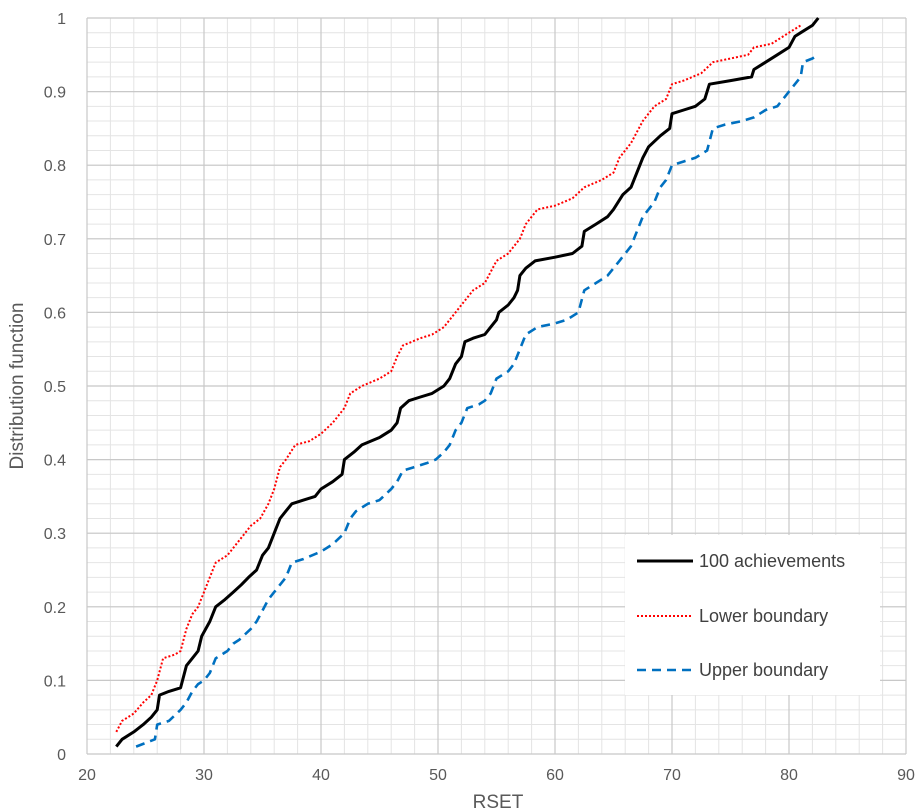  What do you see at coordinates (498, 801) in the screenshot?
I see `x-axis-title: RSET` at bounding box center [498, 801].